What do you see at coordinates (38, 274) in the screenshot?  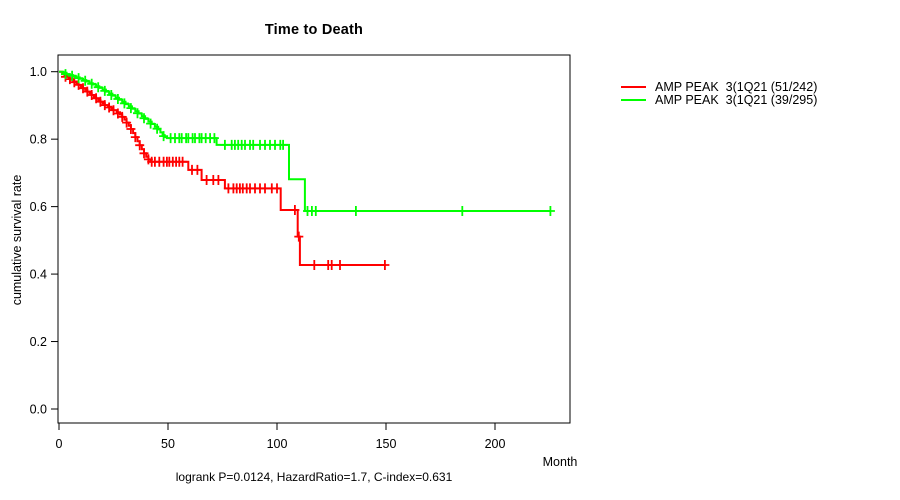 I see `y-axis-tick-label: 0.4` at bounding box center [38, 274].